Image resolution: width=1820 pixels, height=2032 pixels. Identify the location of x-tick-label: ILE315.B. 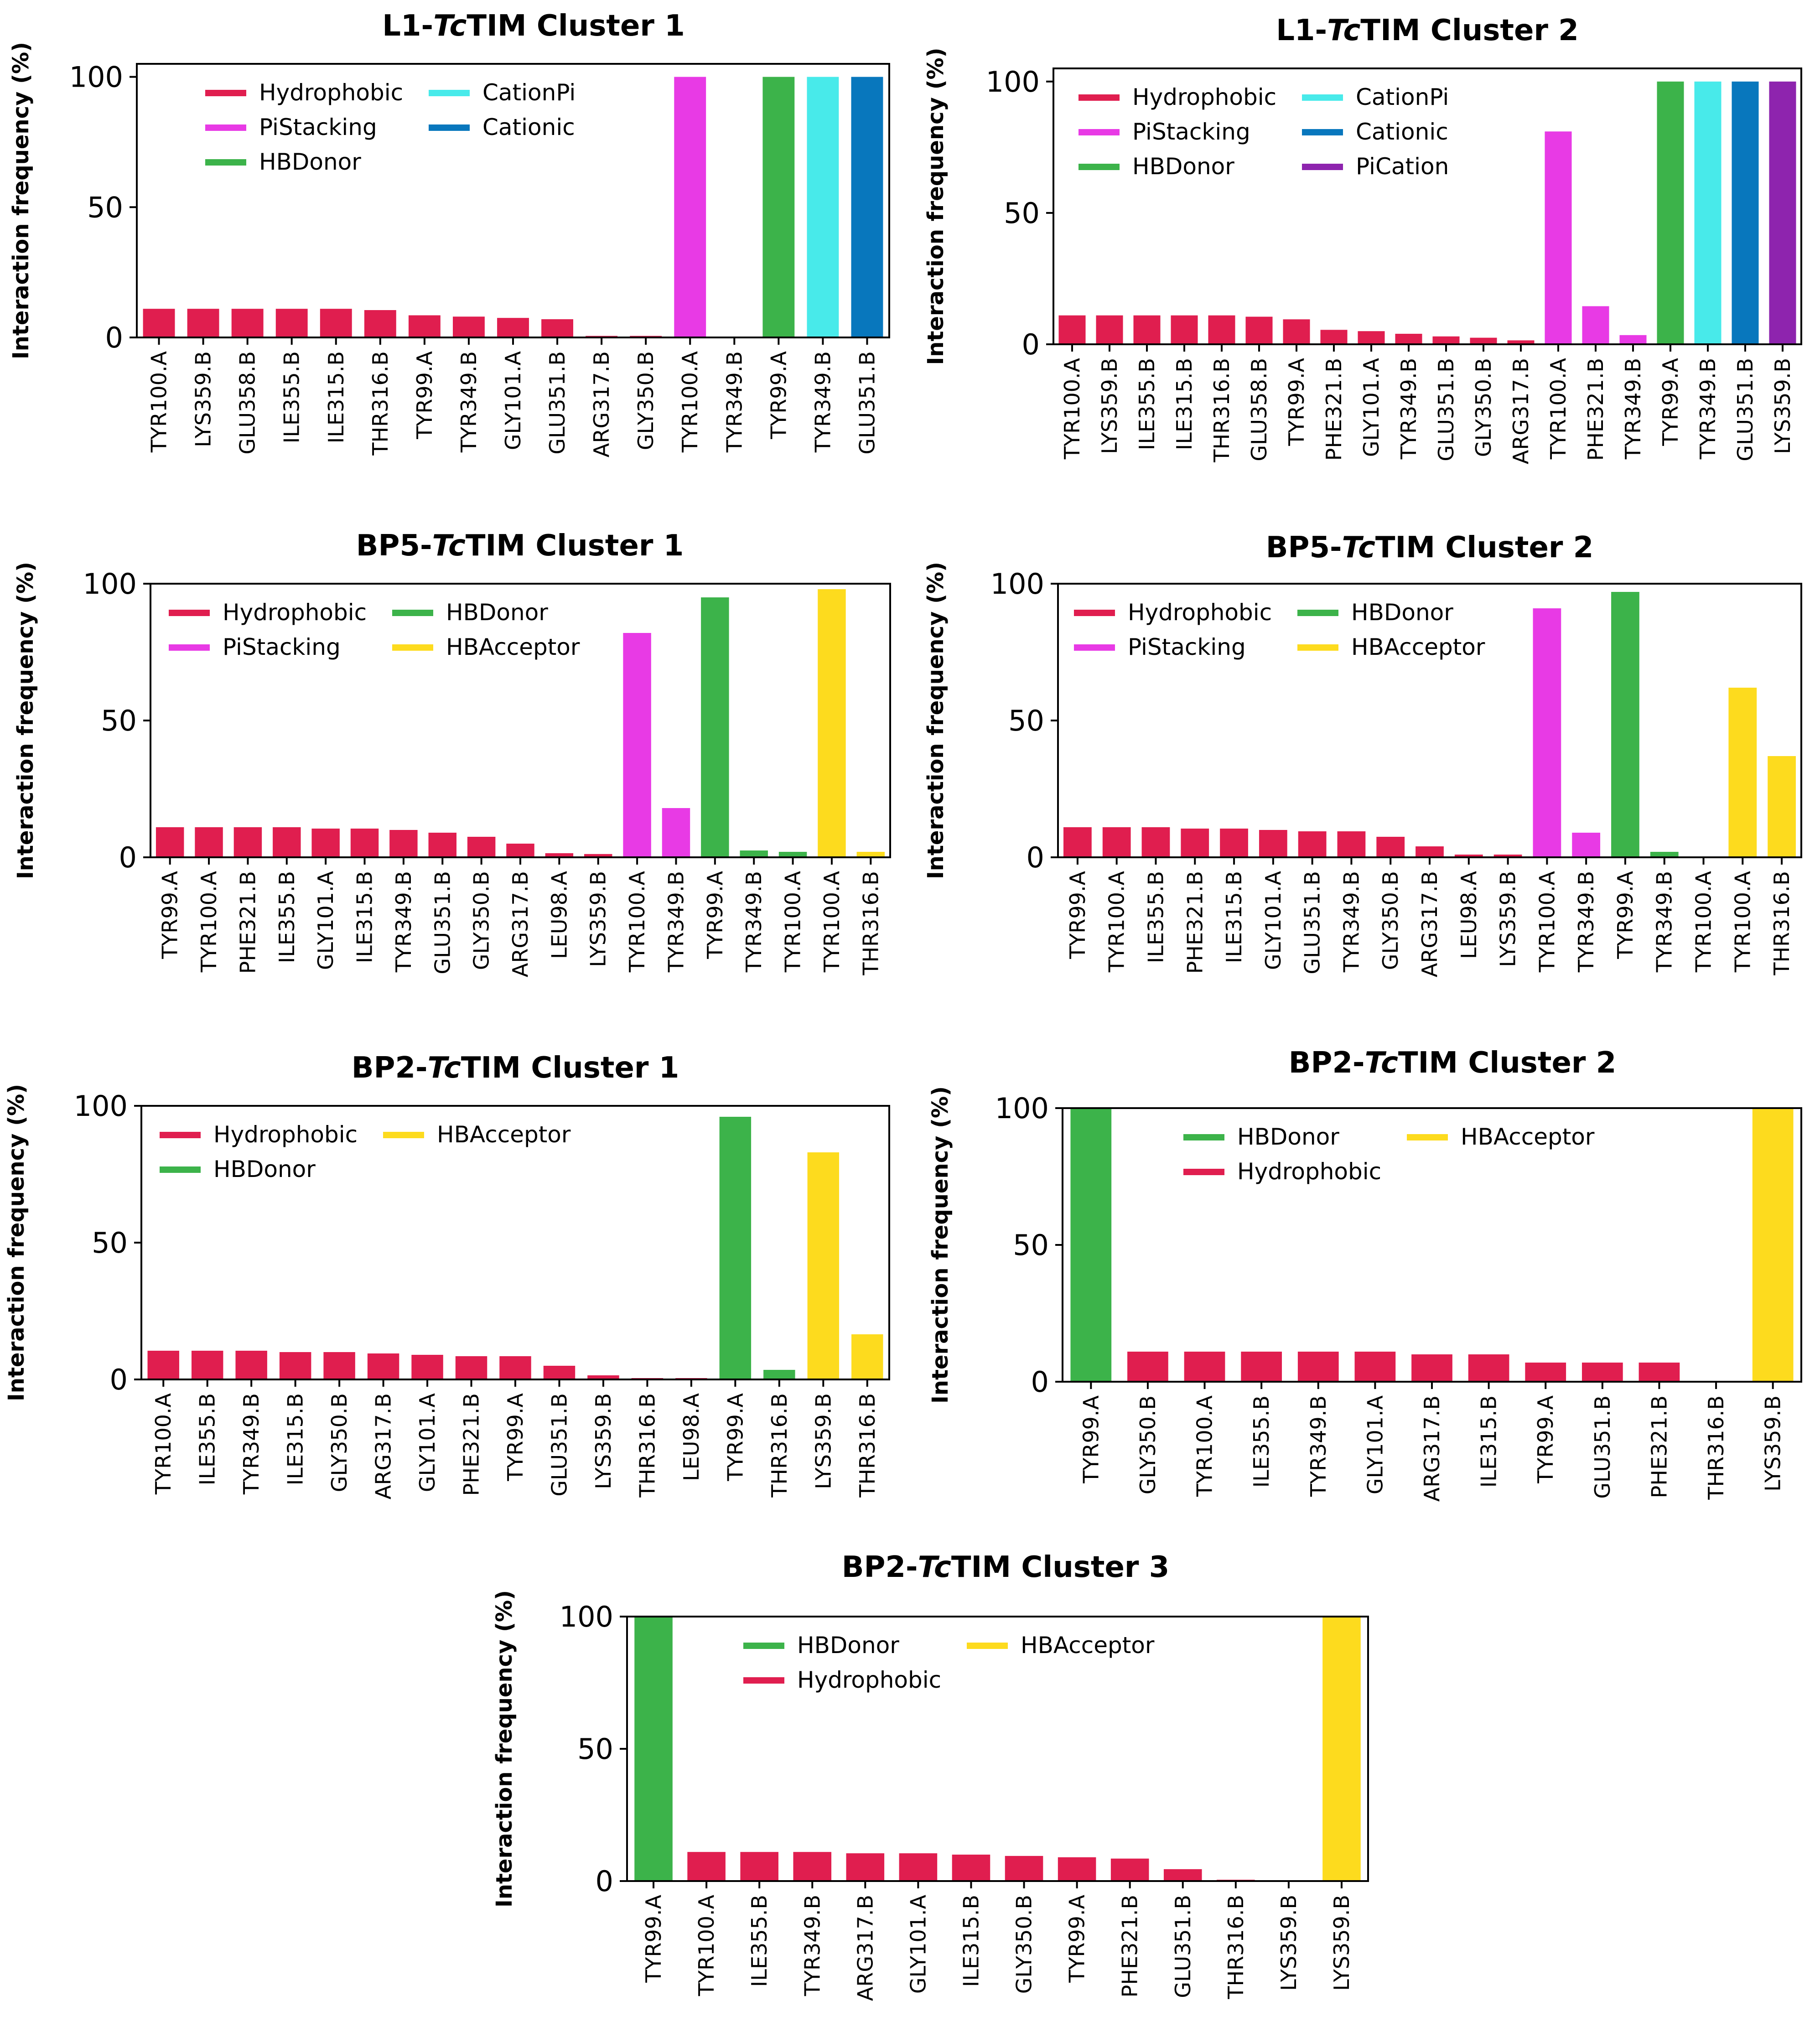
(1185, 404).